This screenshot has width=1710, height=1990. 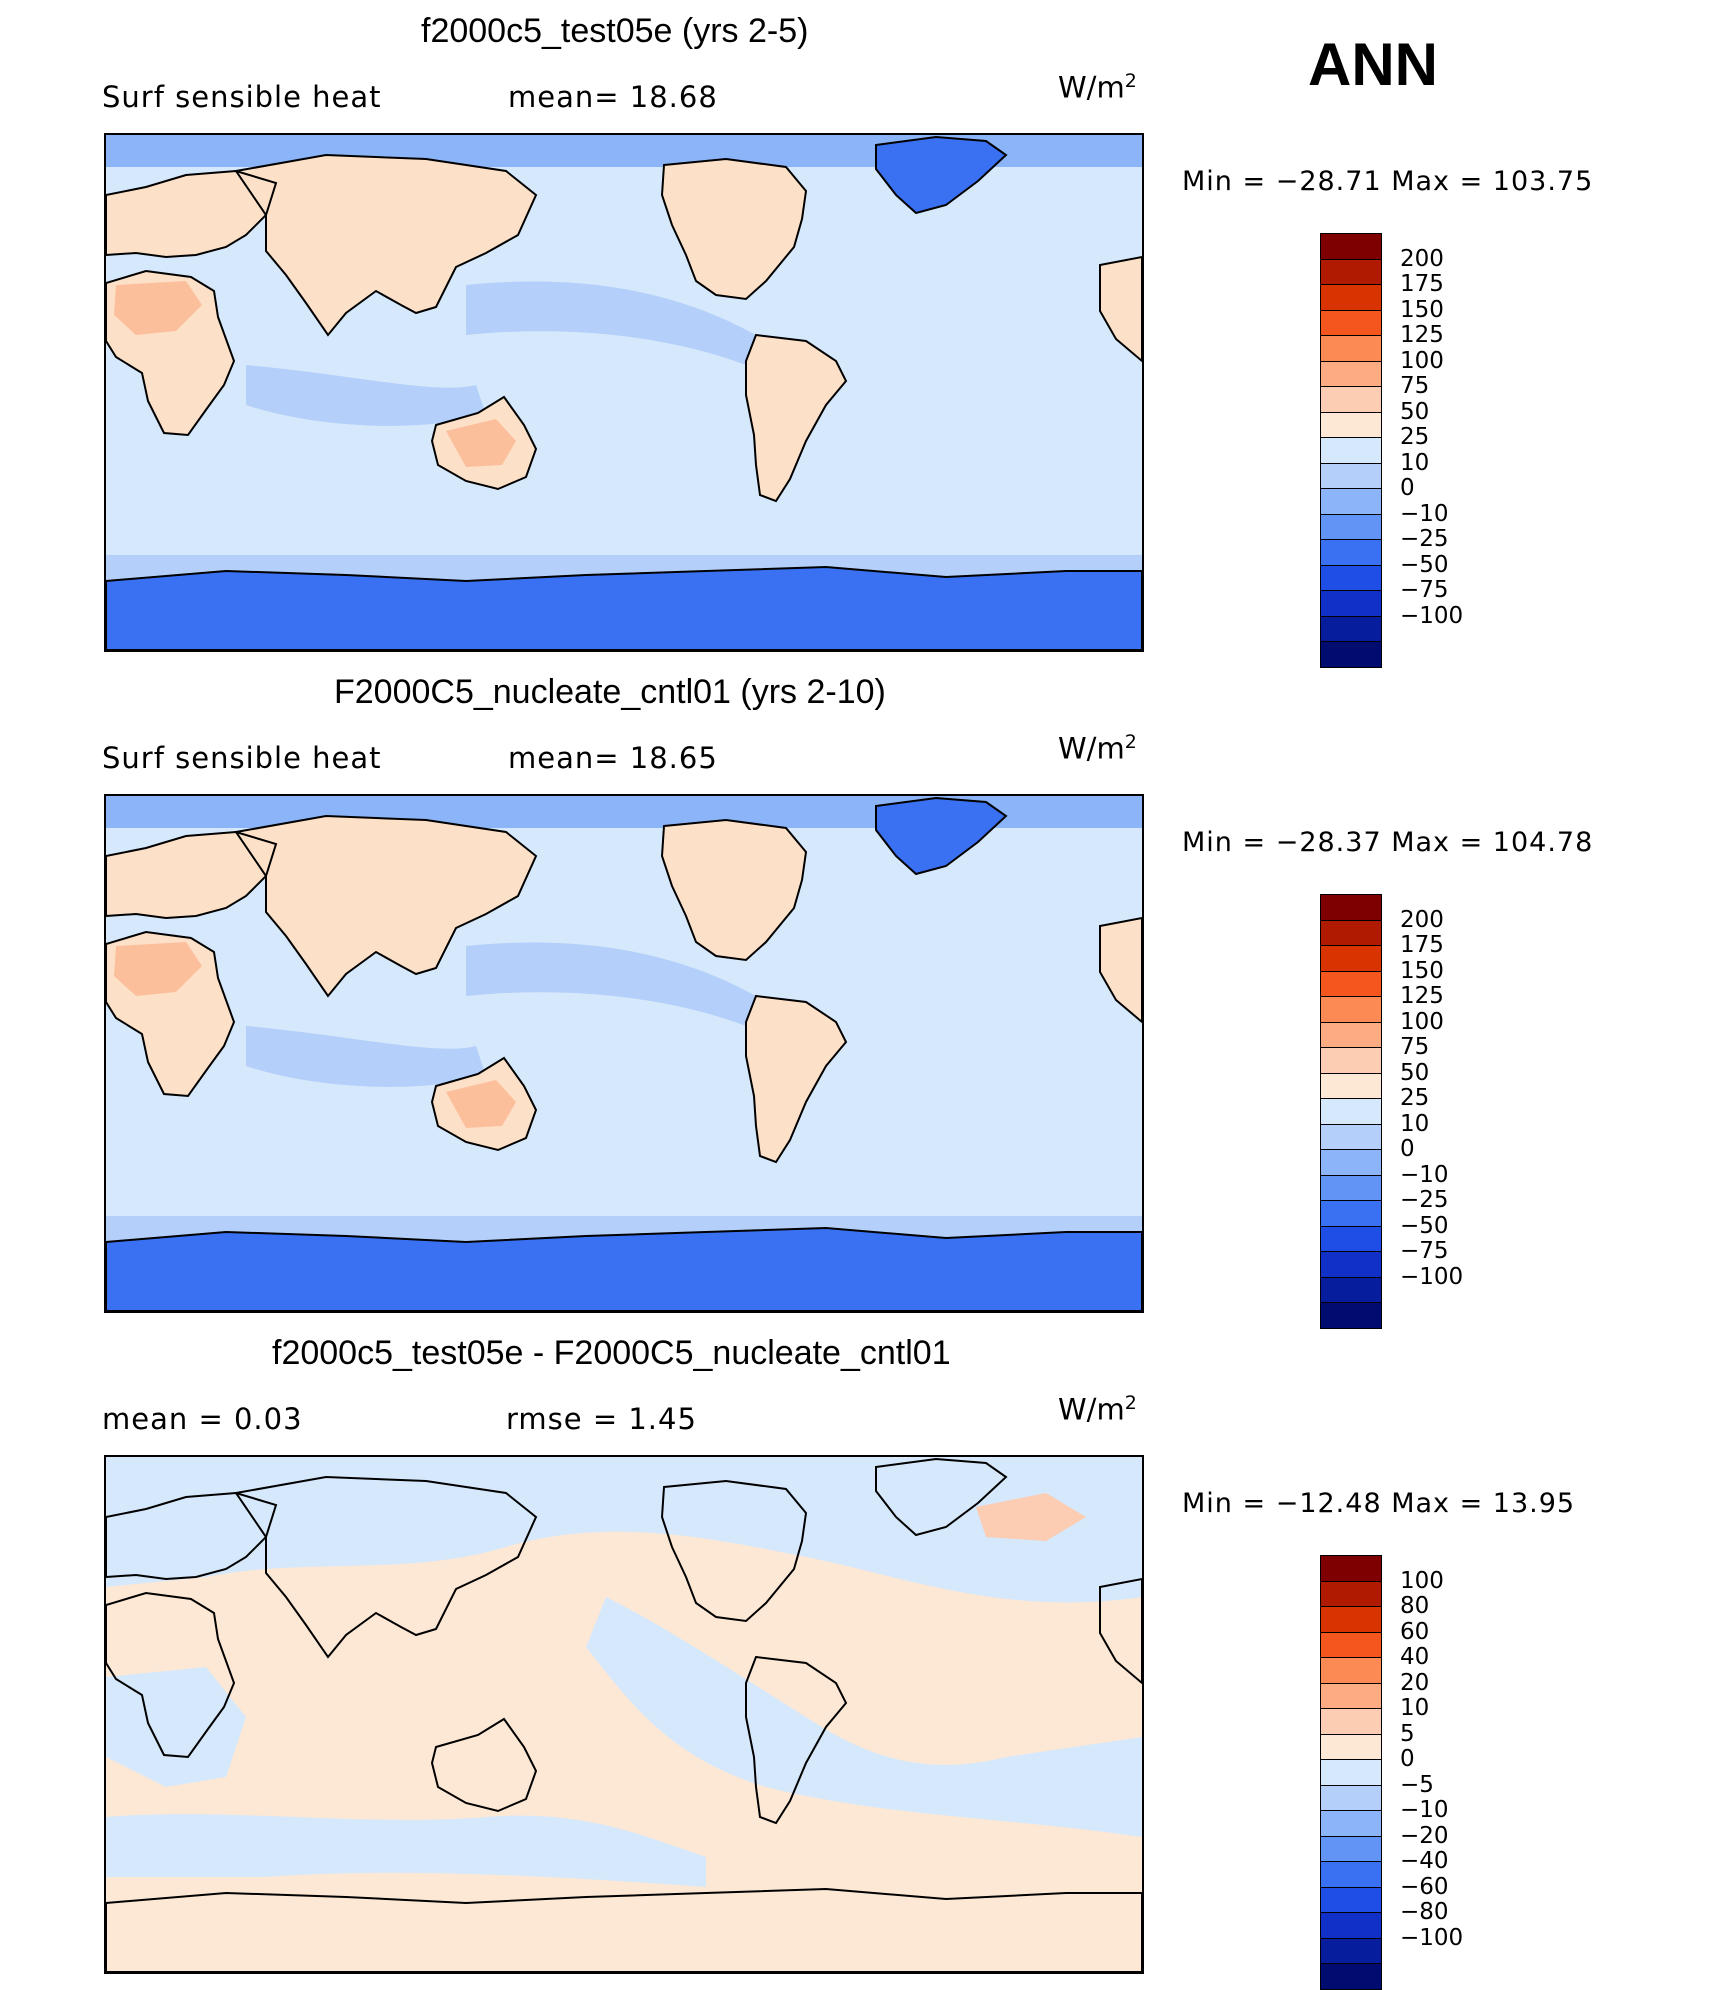 I want to click on rmse-label: rmse = 1.45, so click(x=601, y=1419).